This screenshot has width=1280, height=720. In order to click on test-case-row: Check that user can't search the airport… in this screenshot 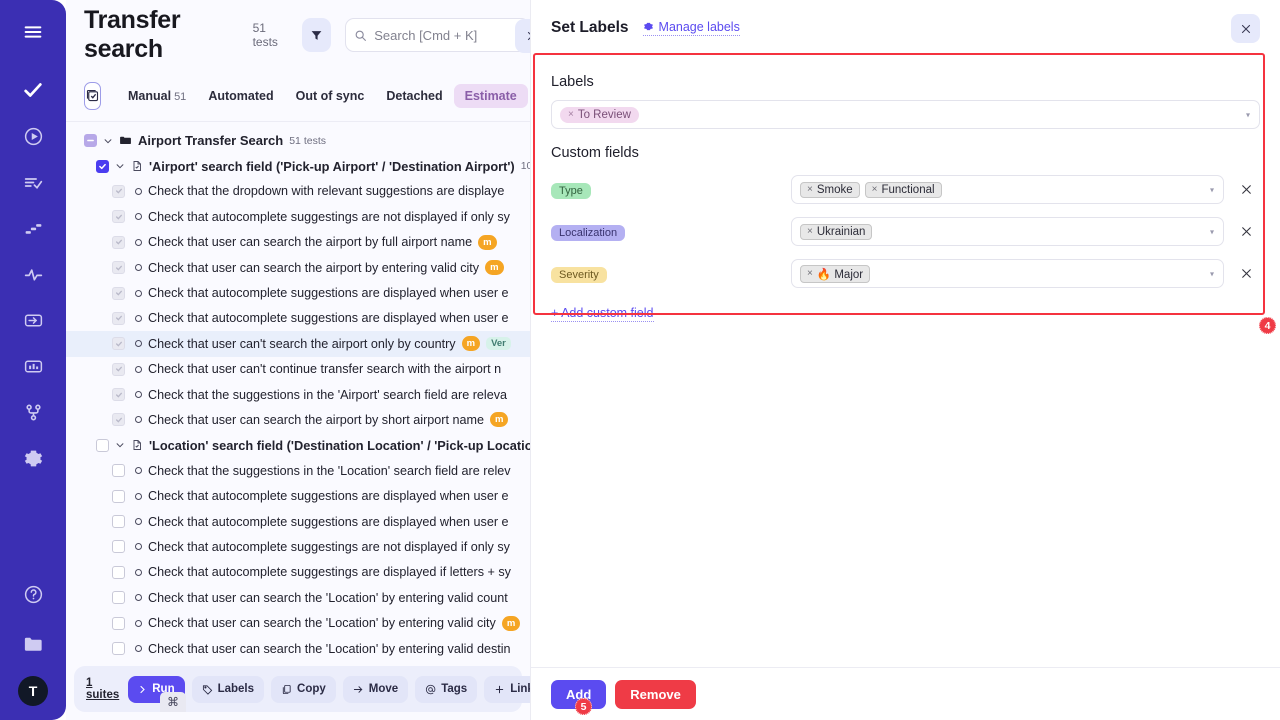, I will do `click(298, 344)`.